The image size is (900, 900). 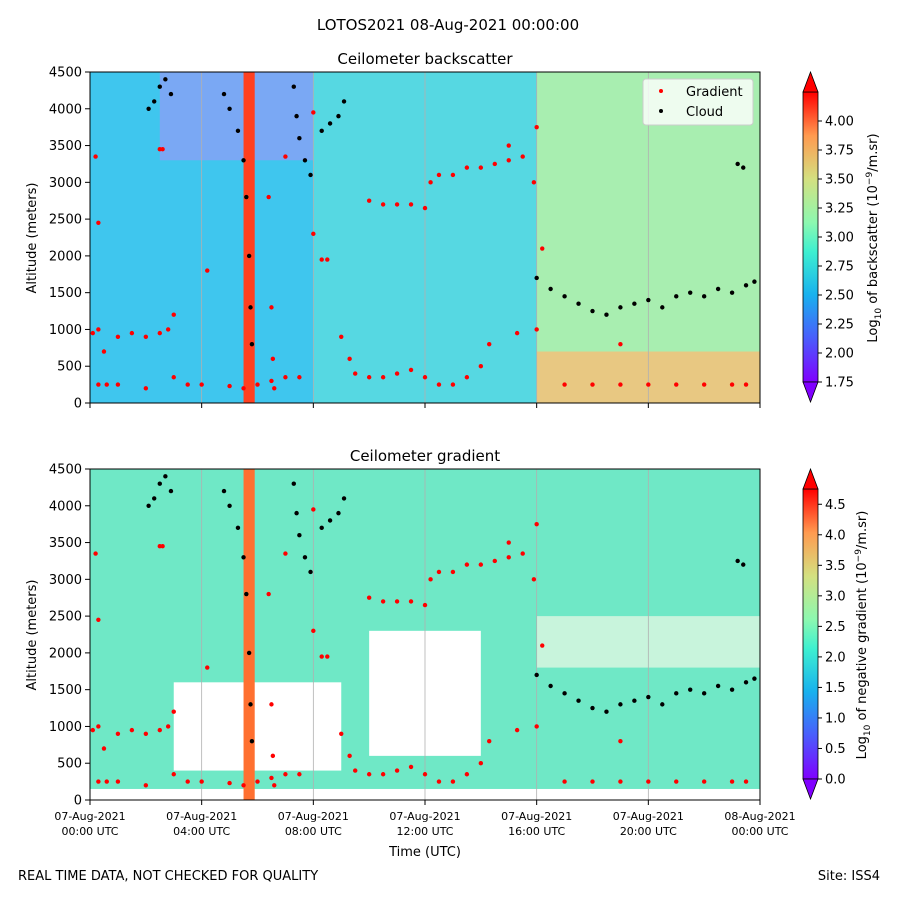 I want to click on colorbar-tick-label-3: 2.50, so click(x=839, y=296).